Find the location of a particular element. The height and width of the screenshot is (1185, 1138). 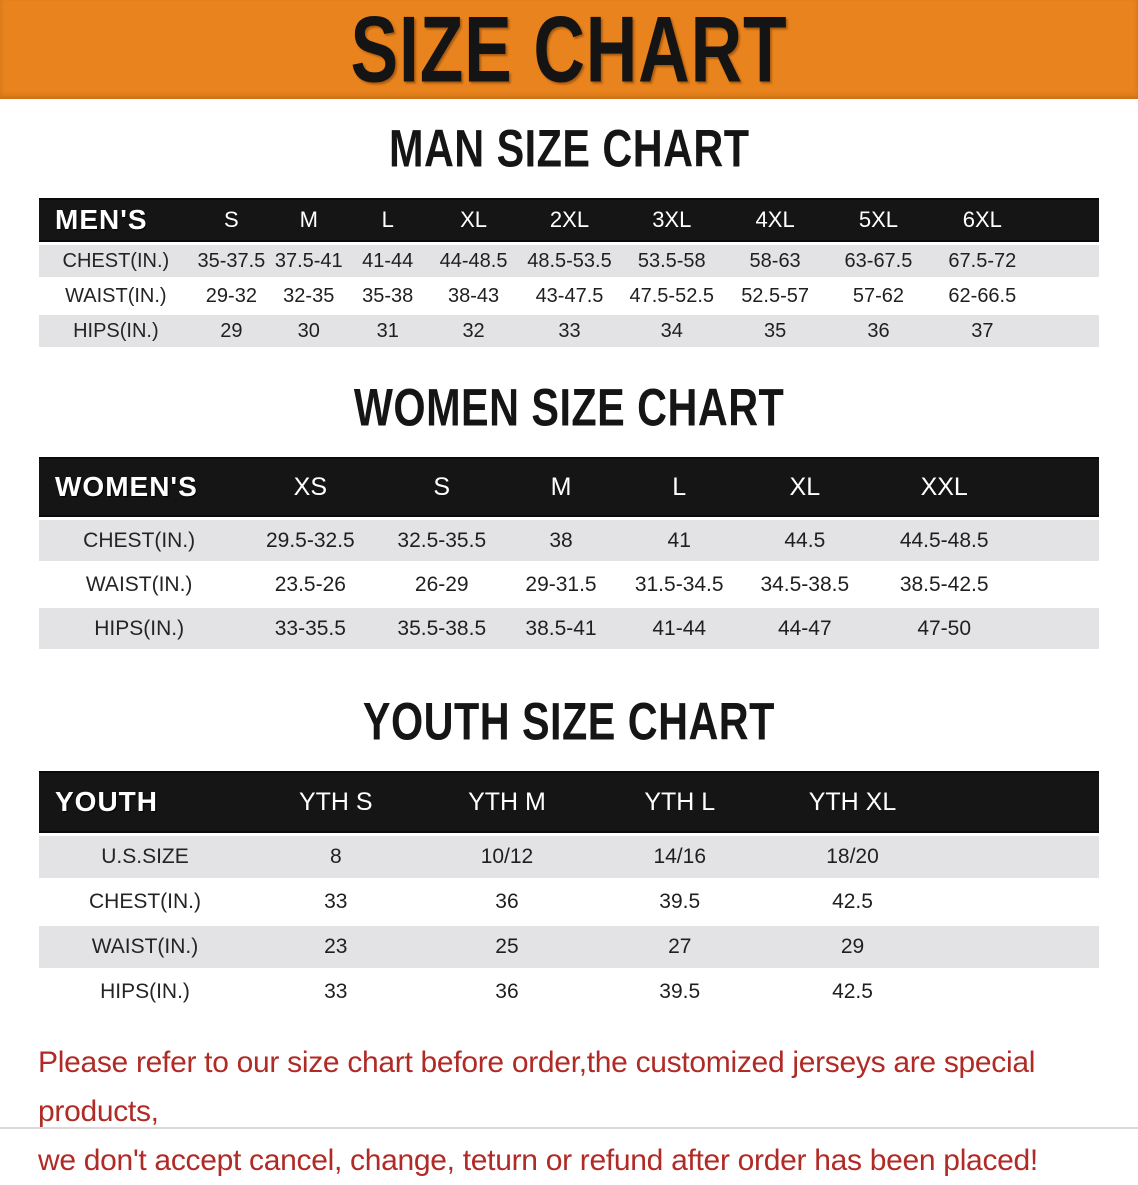

size-value: 26-29 is located at coordinates (442, 584).